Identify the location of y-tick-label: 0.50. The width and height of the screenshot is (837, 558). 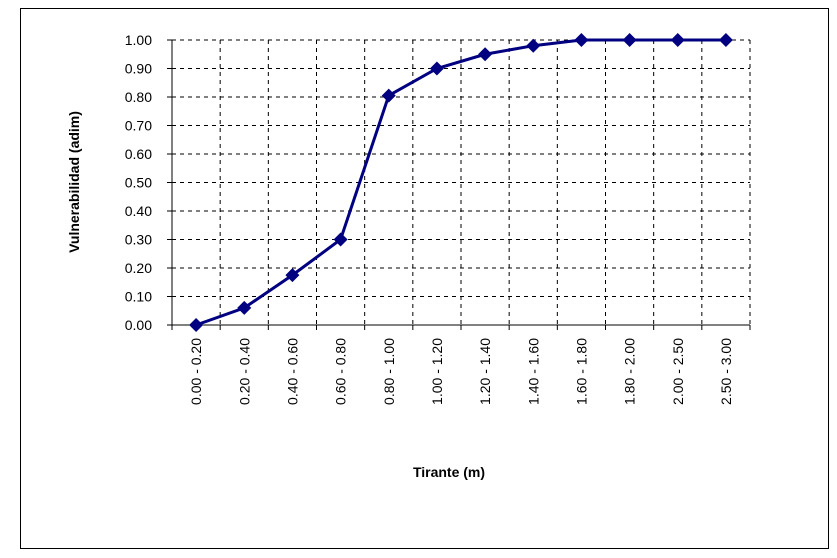
(138, 183).